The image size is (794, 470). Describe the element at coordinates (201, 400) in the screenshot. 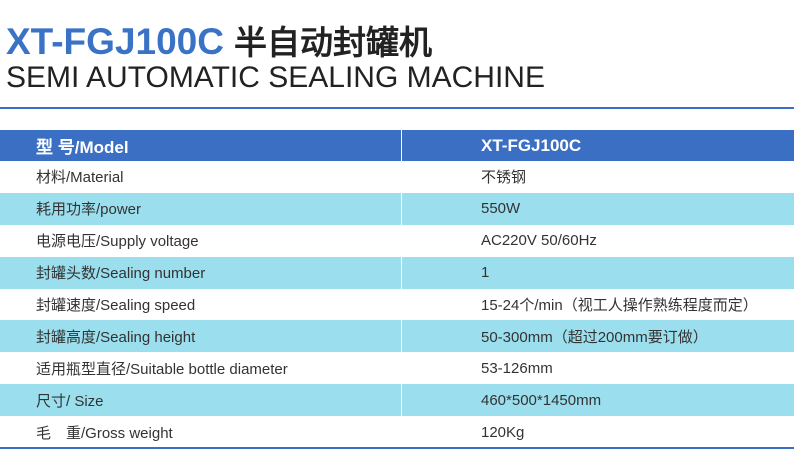

I see `row-label: 尺寸/ Size` at that location.